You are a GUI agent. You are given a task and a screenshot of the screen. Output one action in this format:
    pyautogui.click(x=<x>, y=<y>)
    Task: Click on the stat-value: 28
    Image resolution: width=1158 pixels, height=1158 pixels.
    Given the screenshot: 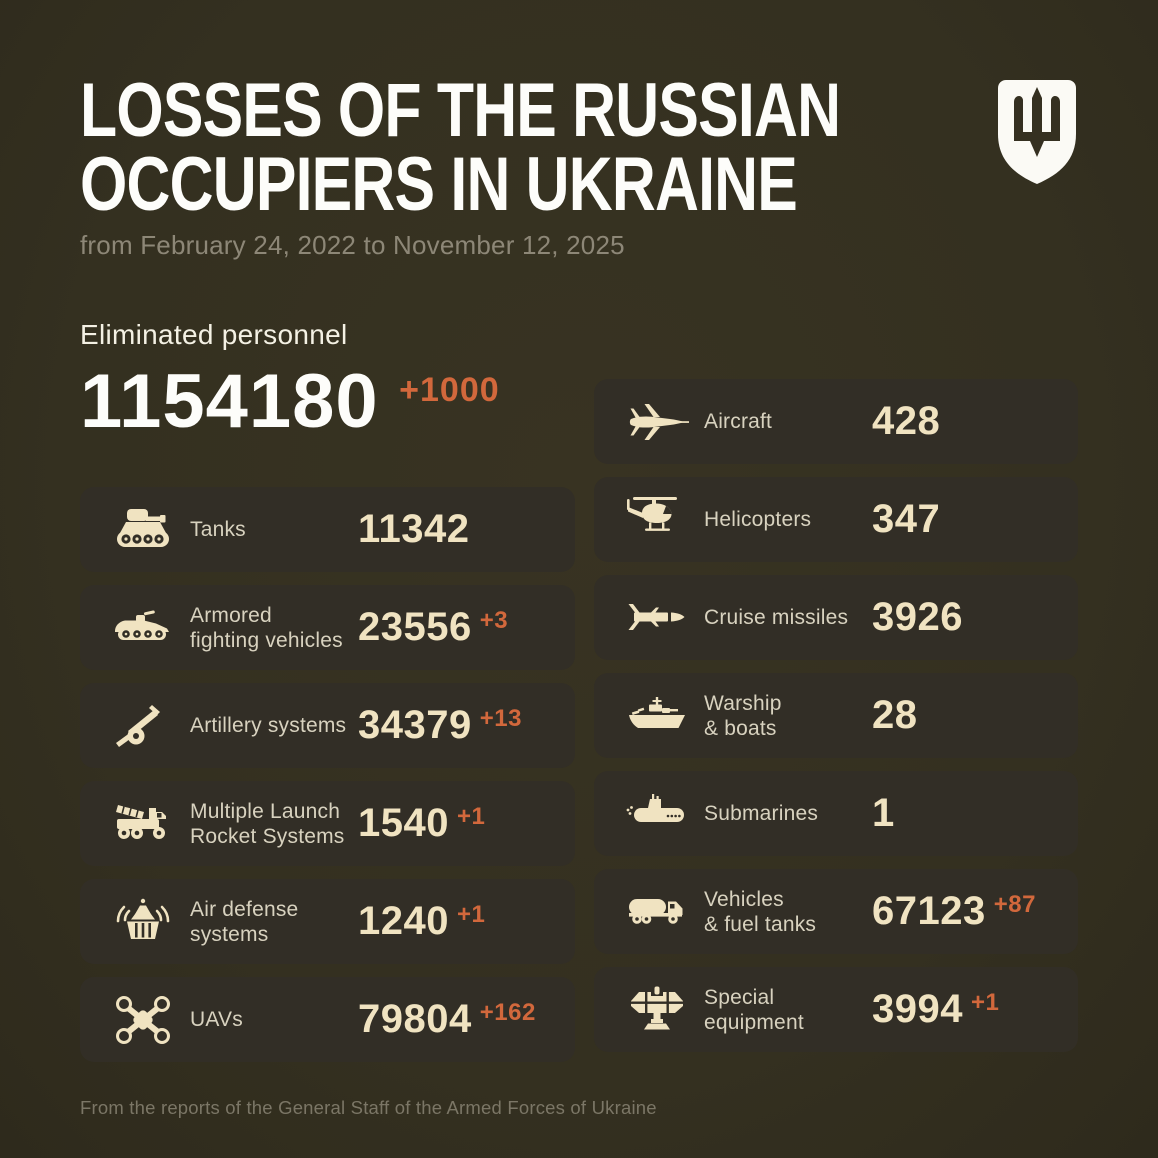 What is the action you would take?
    pyautogui.click(x=894, y=715)
    